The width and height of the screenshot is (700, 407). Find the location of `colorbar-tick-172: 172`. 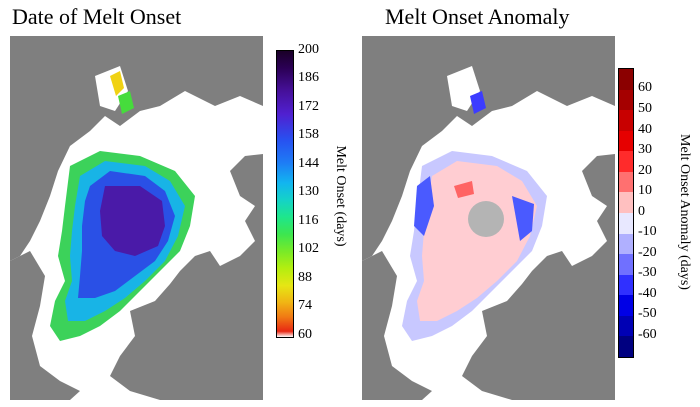

colorbar-tick-172: 172 is located at coordinates (308, 106).